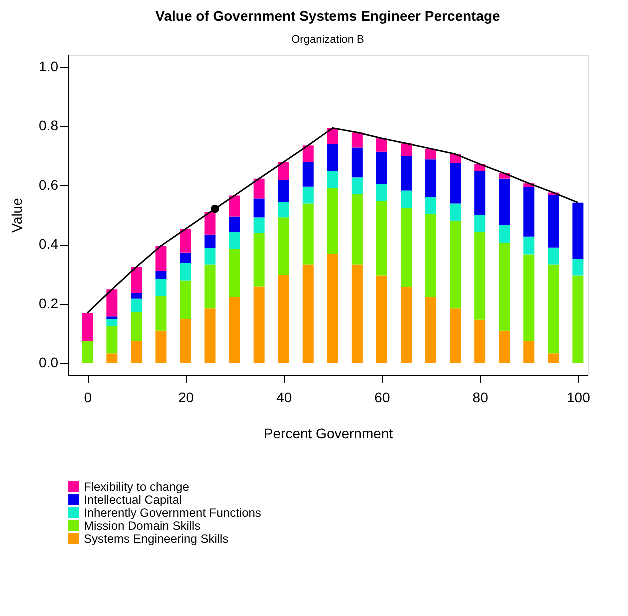 The image size is (628, 616). I want to click on y-tick-label: 0.0, so click(49, 362).